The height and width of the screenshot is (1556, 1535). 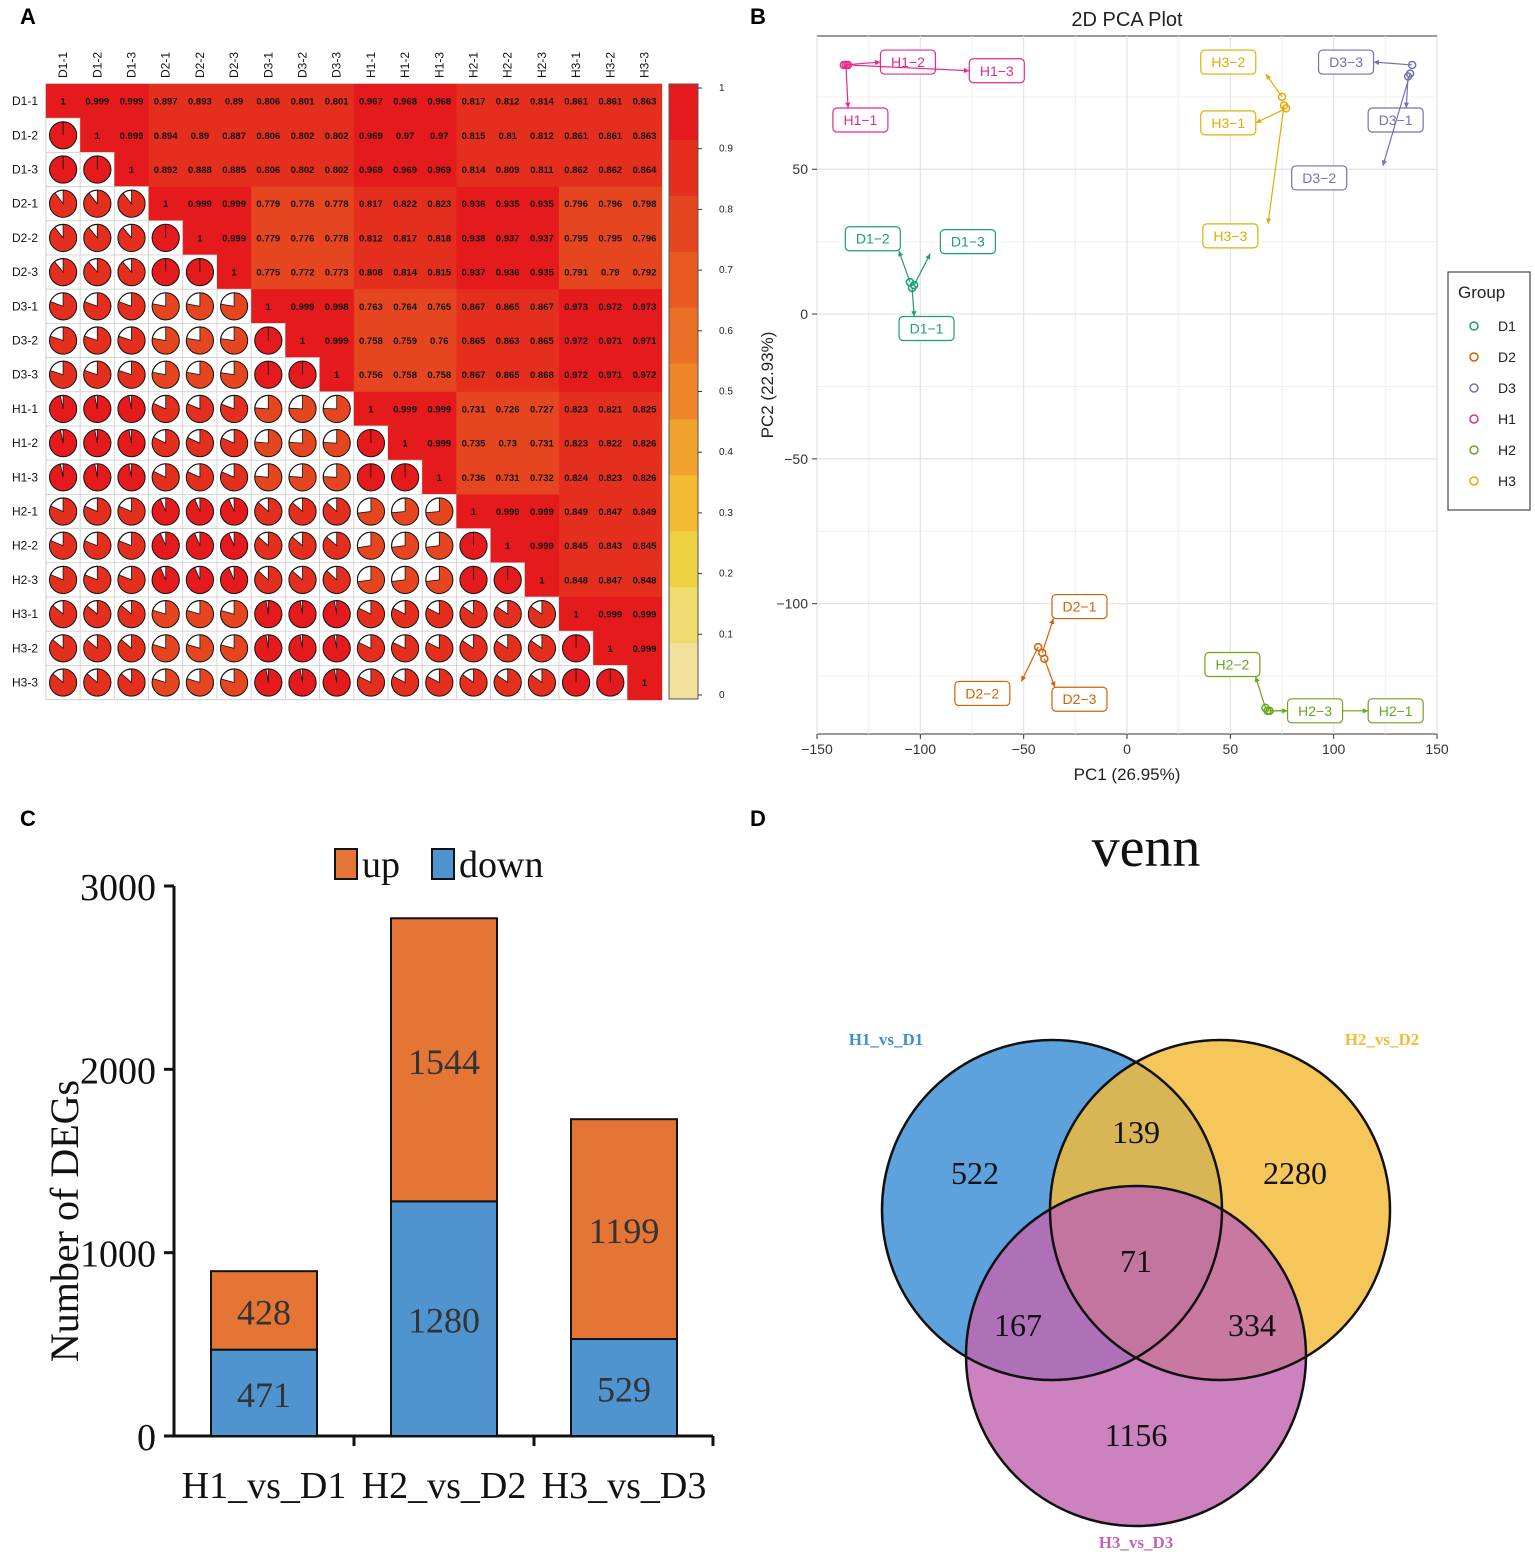 What do you see at coordinates (440, 478) in the screenshot?
I see `cell-value-H1-3-H1-3: 1` at bounding box center [440, 478].